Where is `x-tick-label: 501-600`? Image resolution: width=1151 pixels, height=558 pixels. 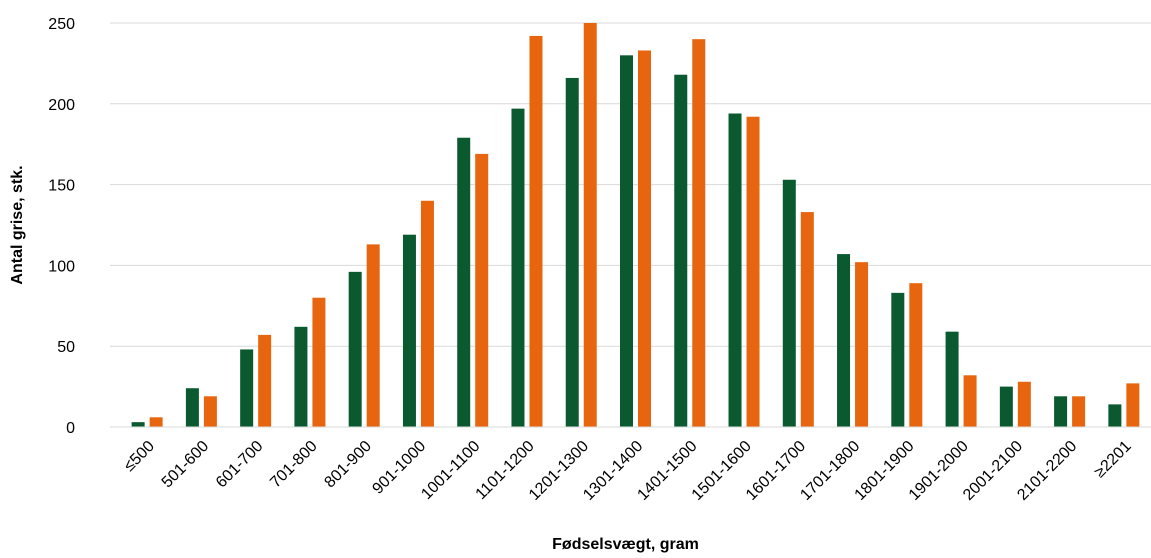
x-tick-label: 501-600 is located at coordinates (186, 465).